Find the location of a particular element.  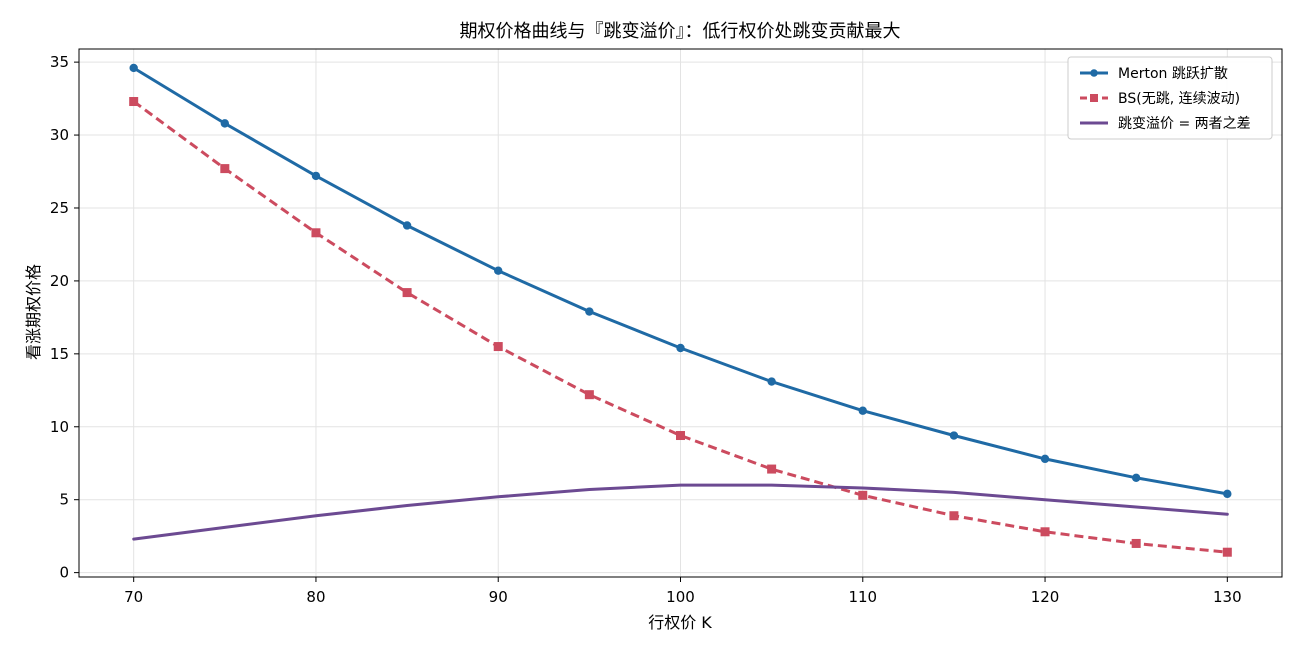

x-axis-ticks: 70 80 90 100 110 120 130 is located at coordinates (683, 591).